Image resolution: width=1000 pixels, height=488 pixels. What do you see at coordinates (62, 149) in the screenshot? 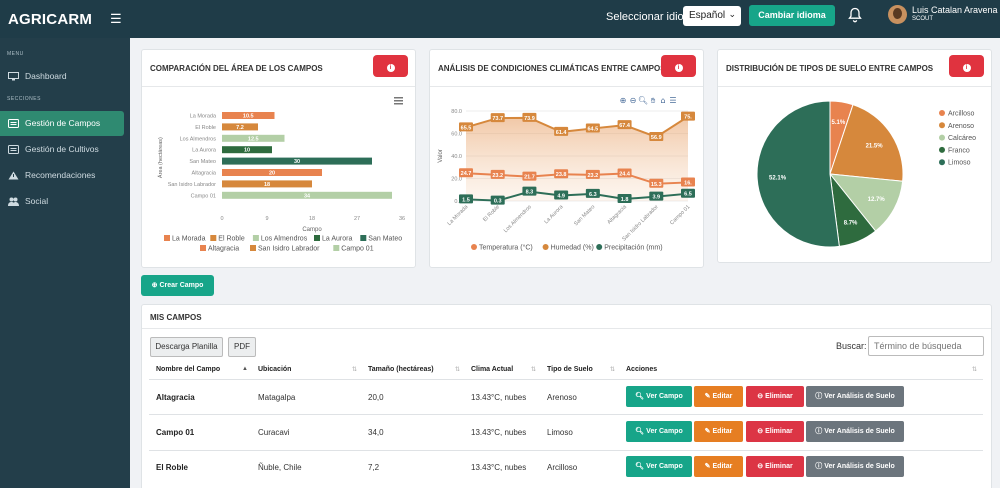
I see `sidebar-item-cultivos: Gestión de Cultivos` at bounding box center [62, 149].